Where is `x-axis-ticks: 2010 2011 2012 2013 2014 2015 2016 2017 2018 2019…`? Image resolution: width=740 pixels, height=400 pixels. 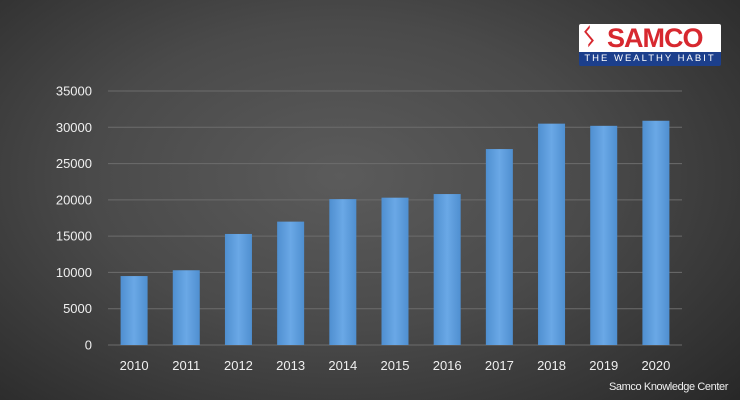
x-axis-ticks: 2010 2011 2012 2013 2014 2015 2016 2017 2018 2019… is located at coordinates (395, 365).